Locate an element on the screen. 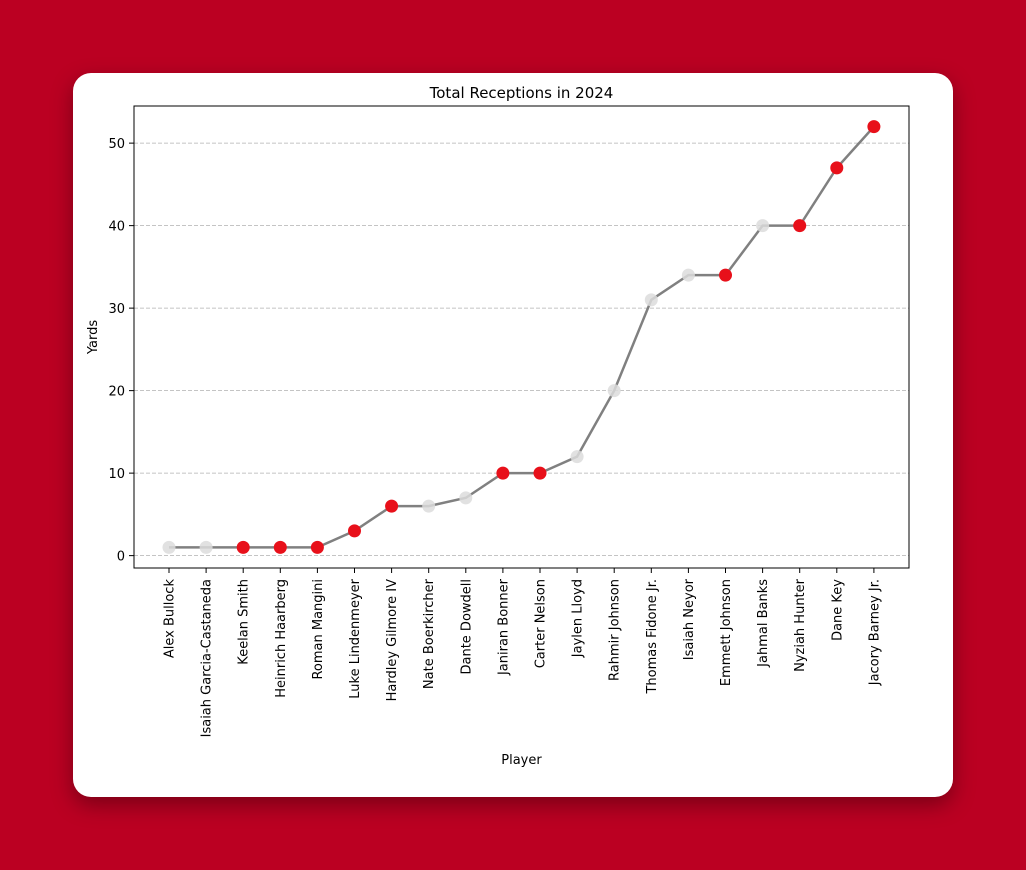  y-tick-label: 40 is located at coordinates (116, 227).